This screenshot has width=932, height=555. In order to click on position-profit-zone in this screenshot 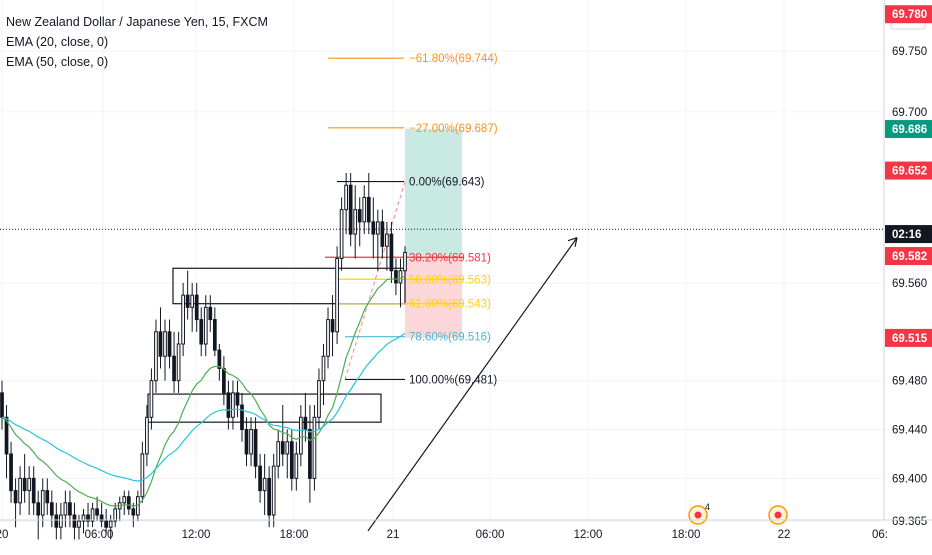, I will do `click(433, 193)`.